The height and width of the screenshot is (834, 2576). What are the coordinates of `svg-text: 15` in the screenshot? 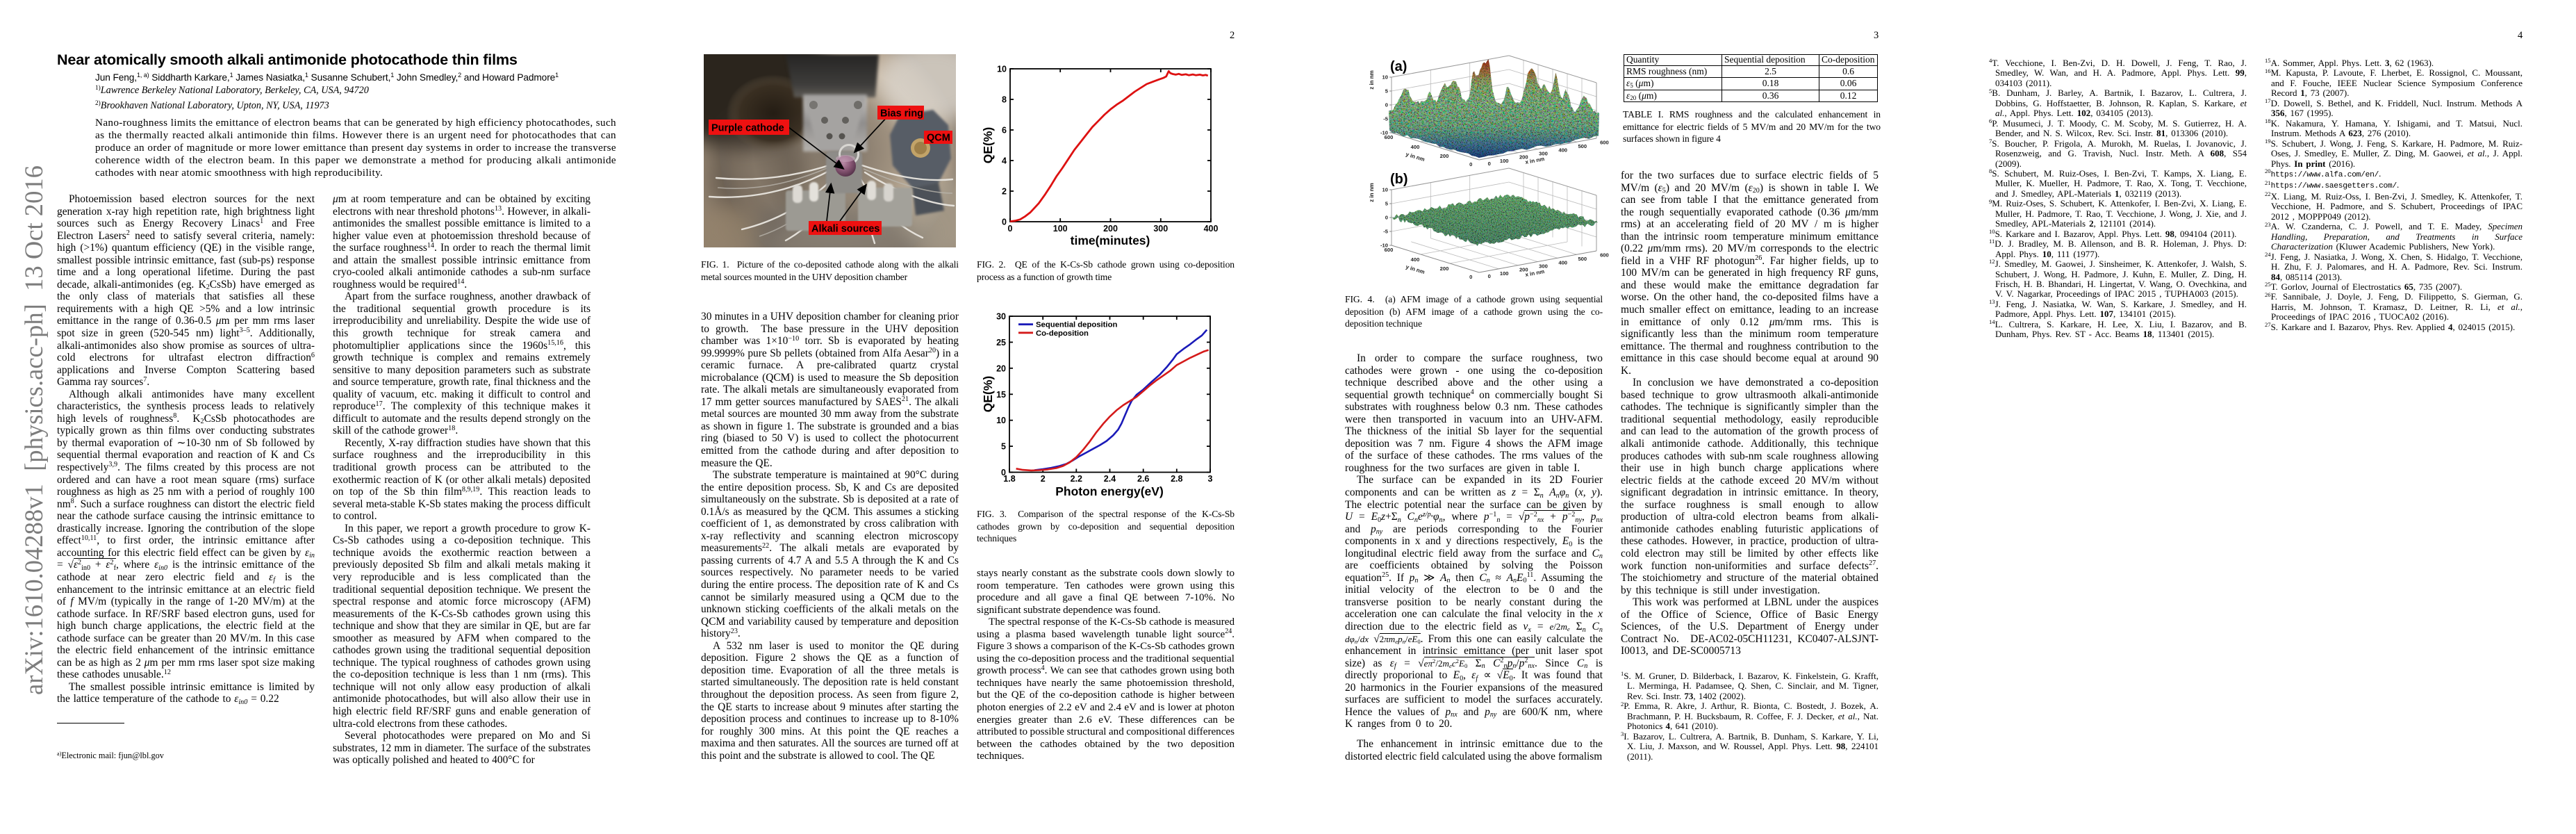 It's located at (1001, 395).